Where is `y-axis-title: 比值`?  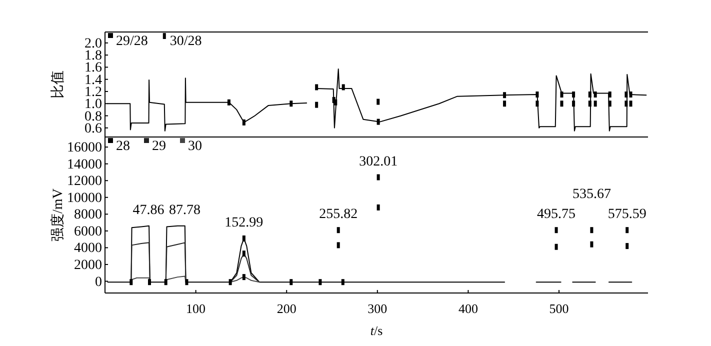 y-axis-title: 比值 is located at coordinates (58, 84).